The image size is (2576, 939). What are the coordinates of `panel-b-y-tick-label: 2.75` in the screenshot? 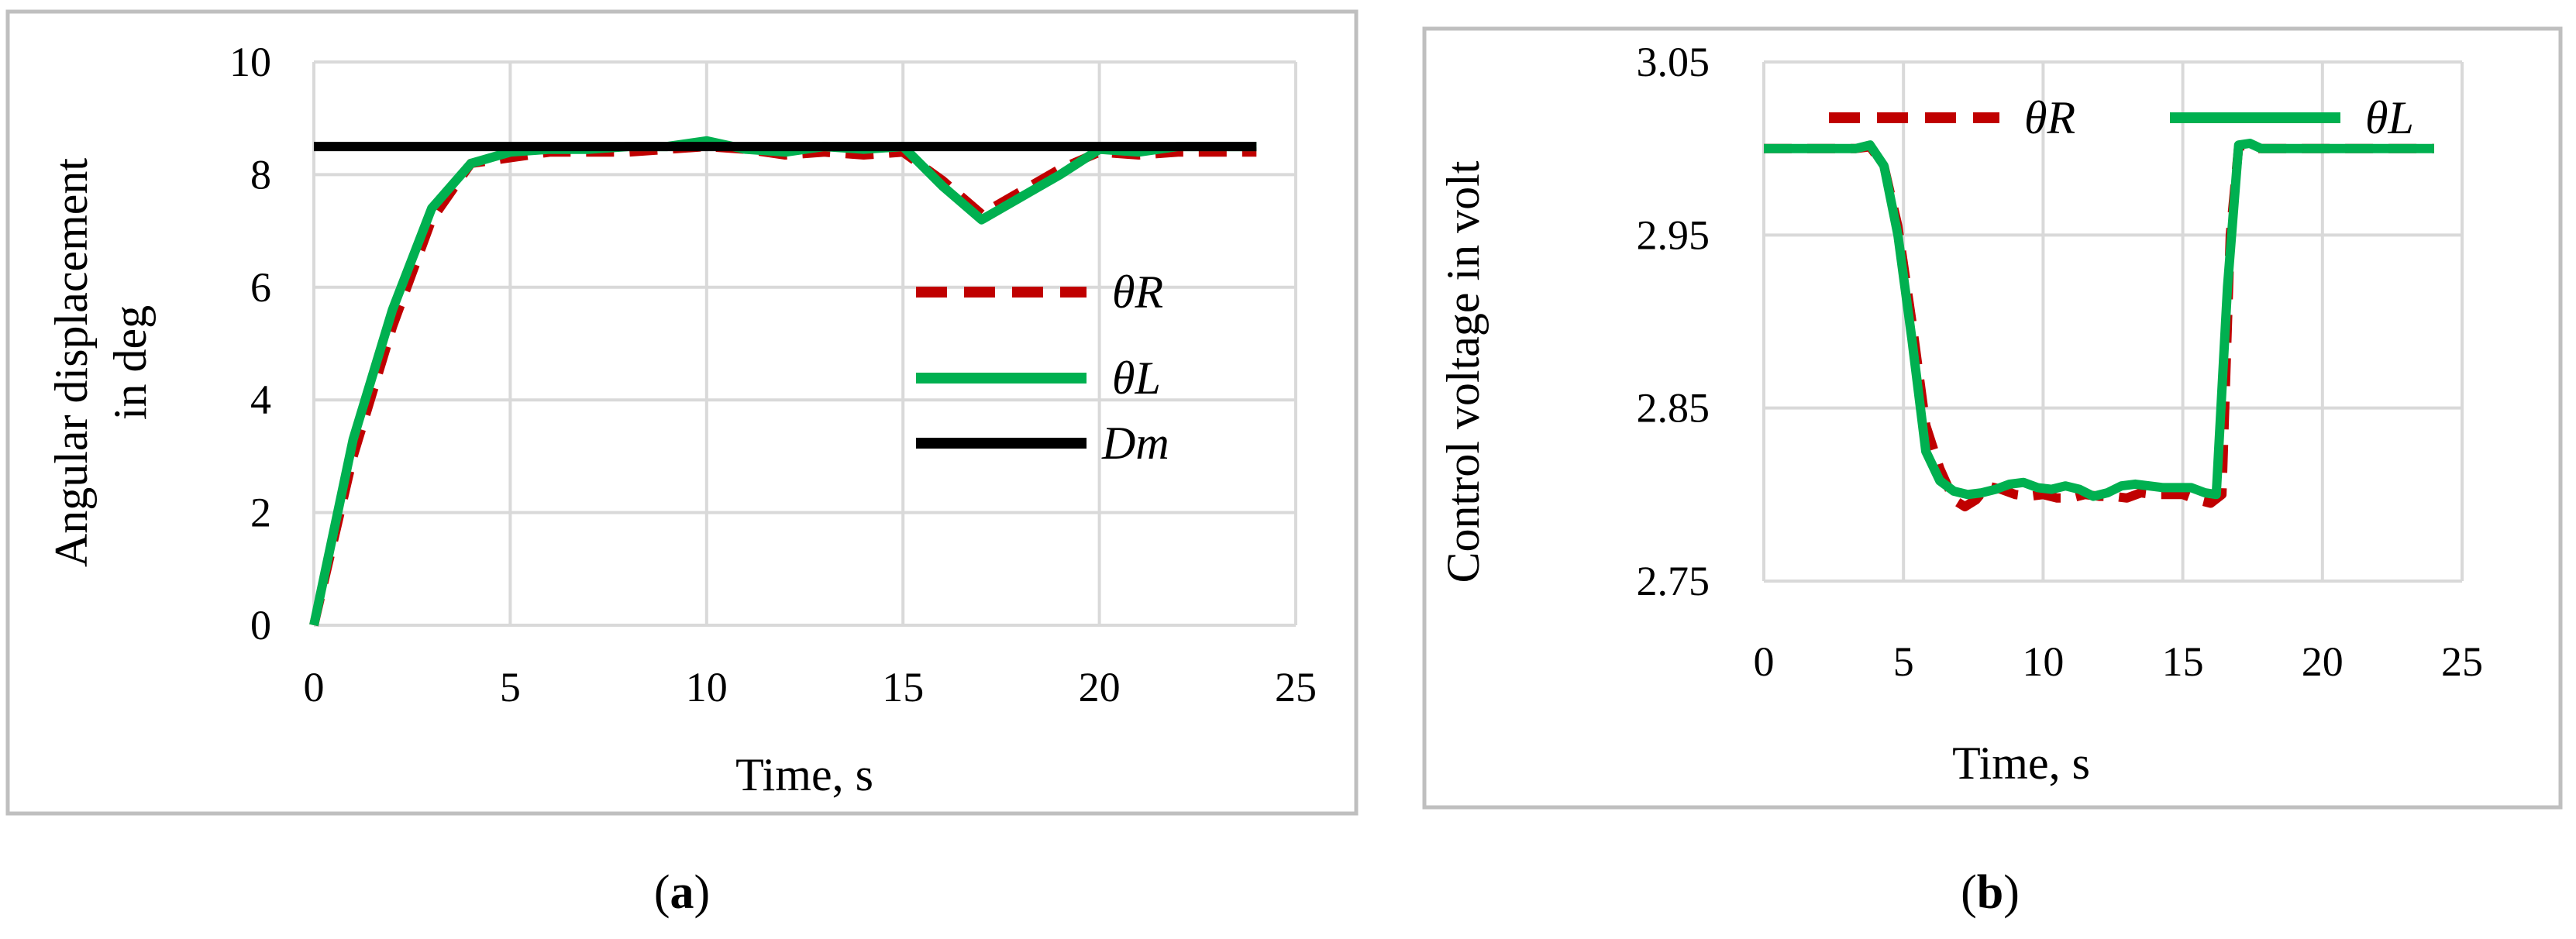 It's located at (1673, 581).